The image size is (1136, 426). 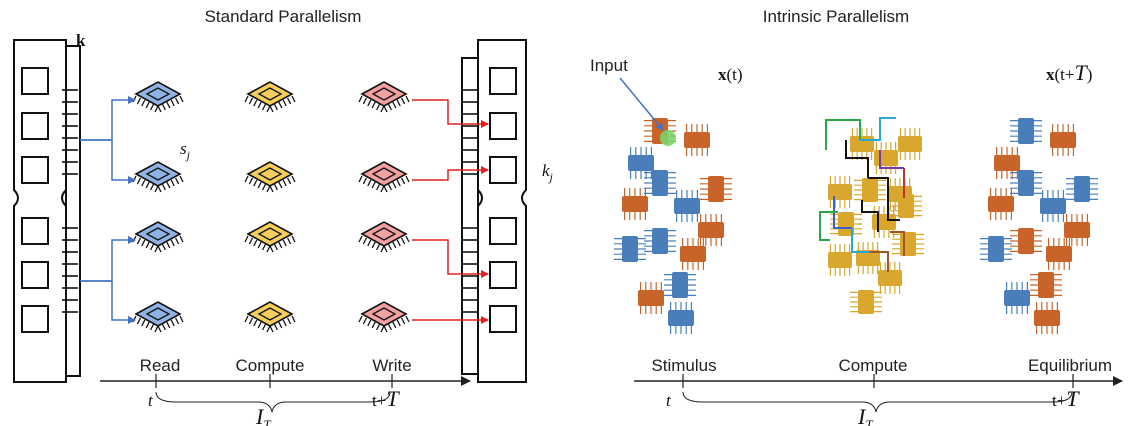 I want to click on time-start: t, so click(x=151, y=400).